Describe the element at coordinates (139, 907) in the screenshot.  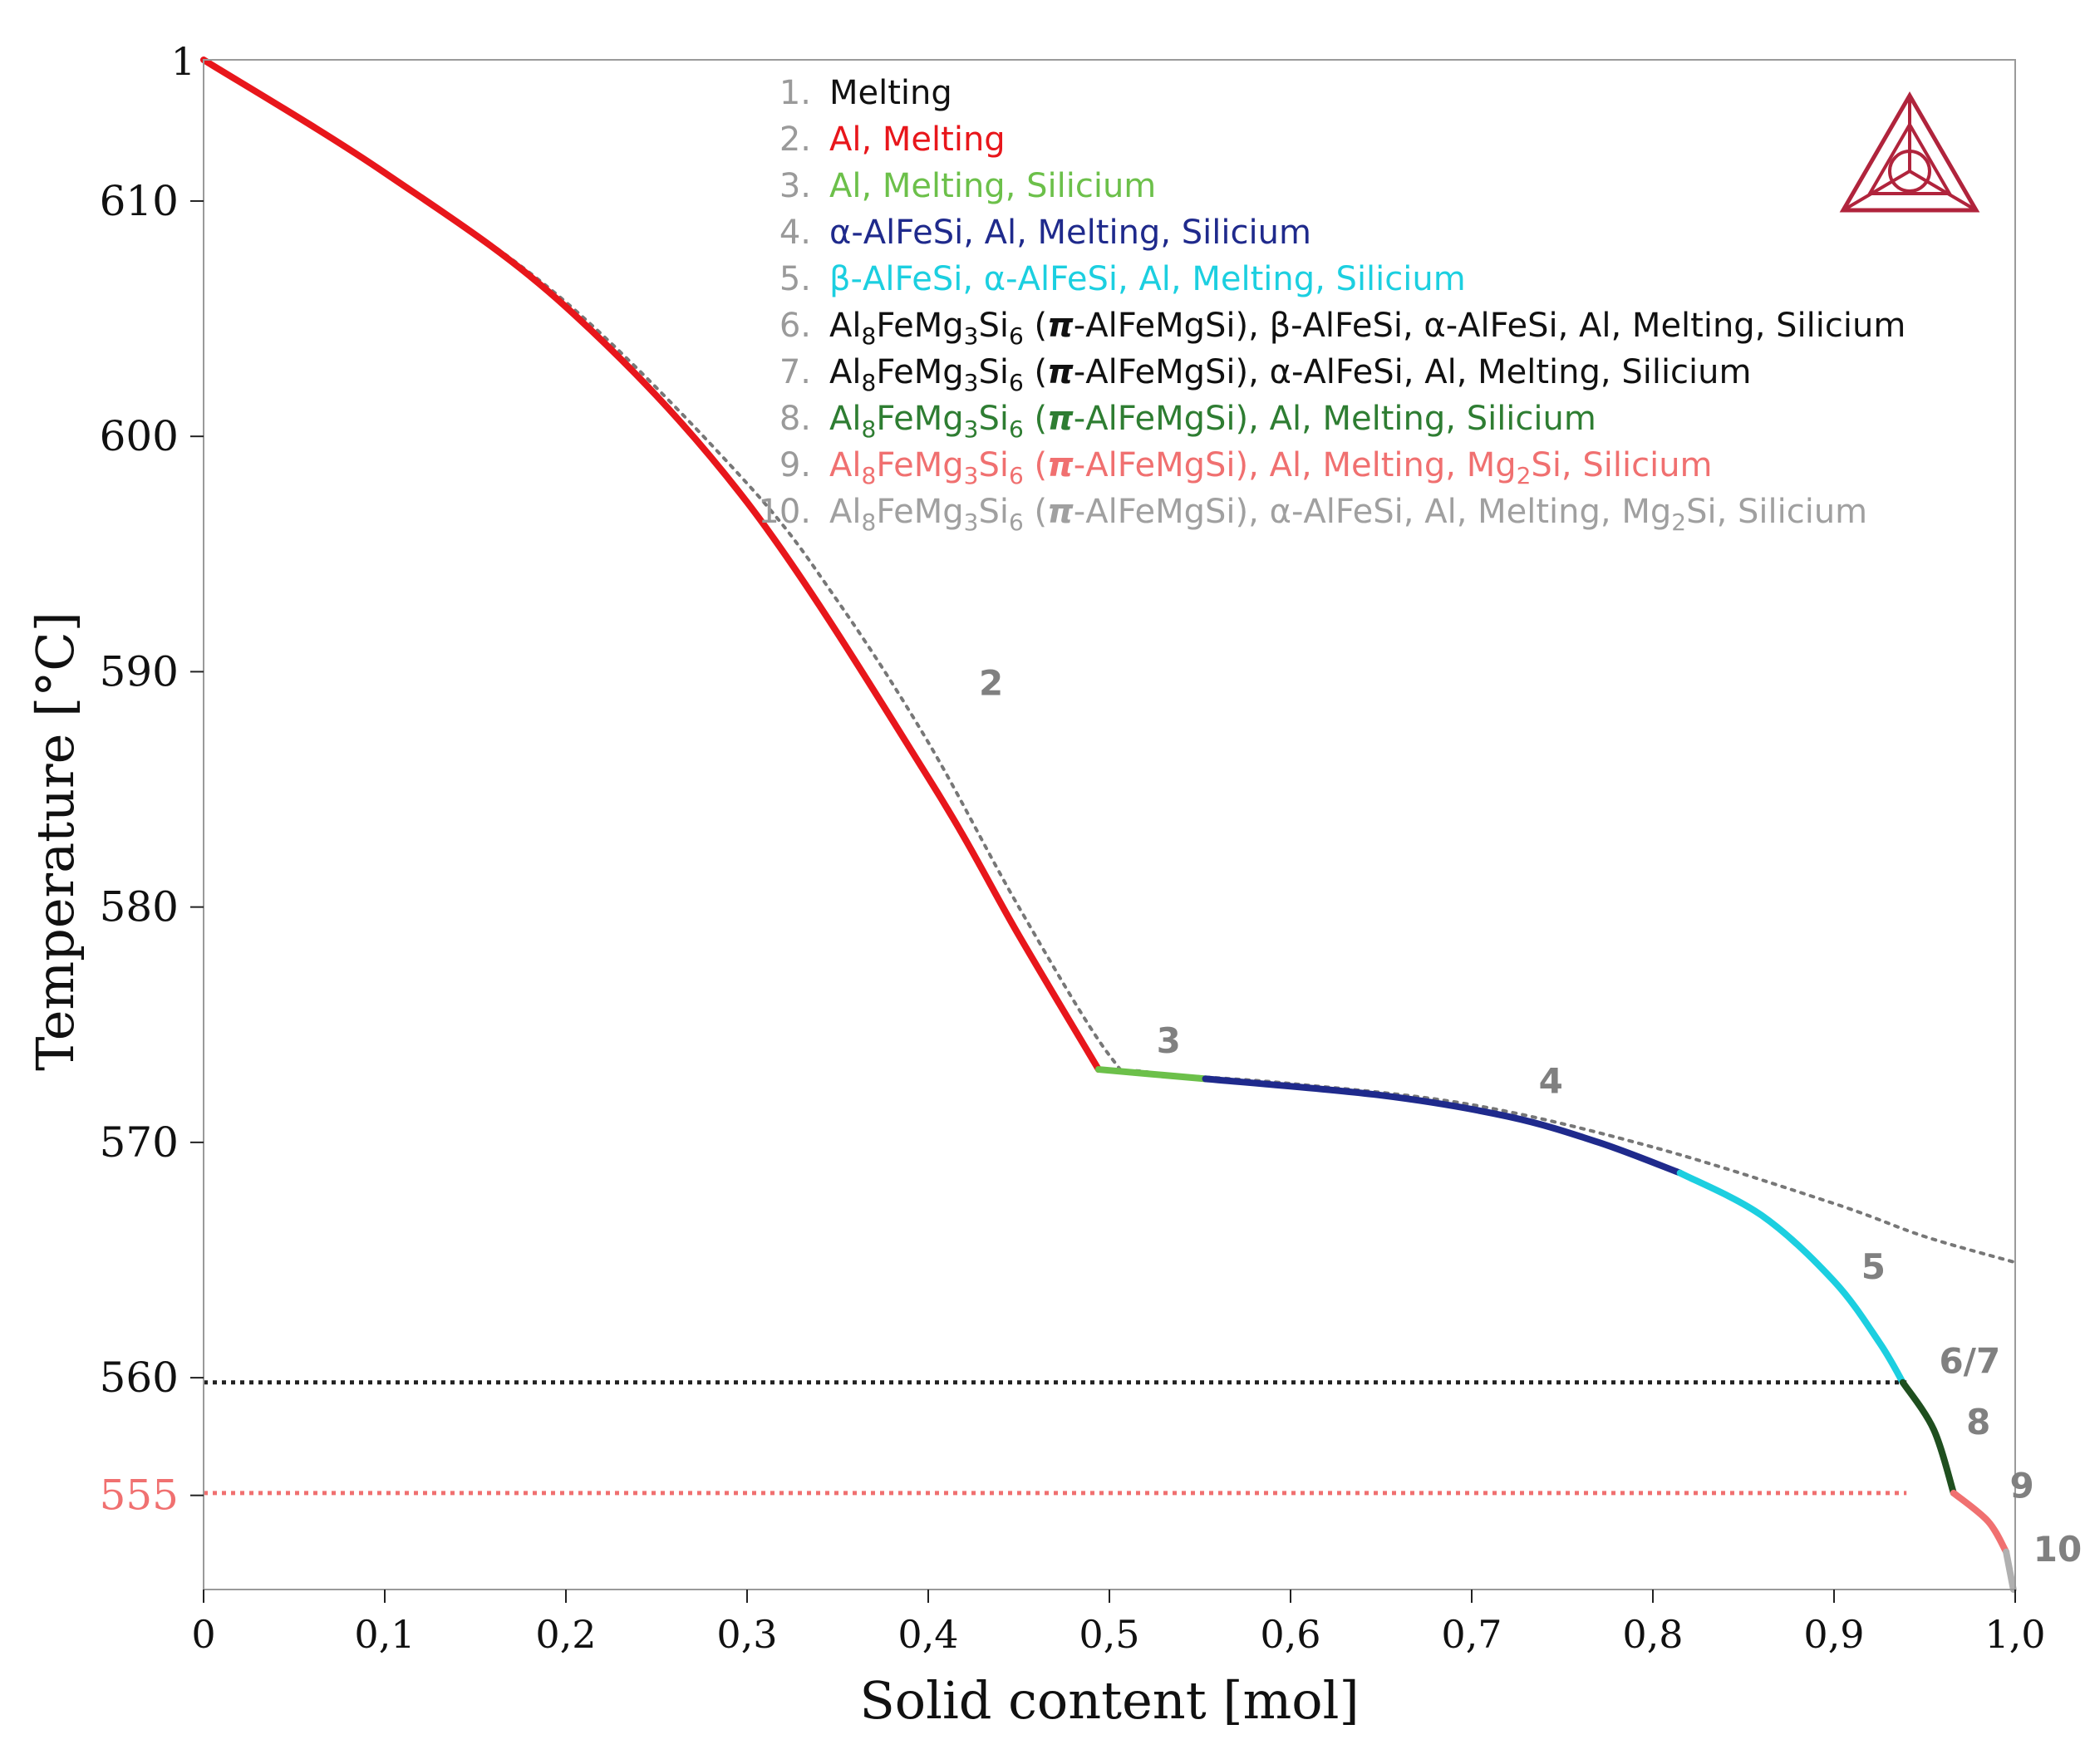
I see `y-tick-label: 580` at that location.